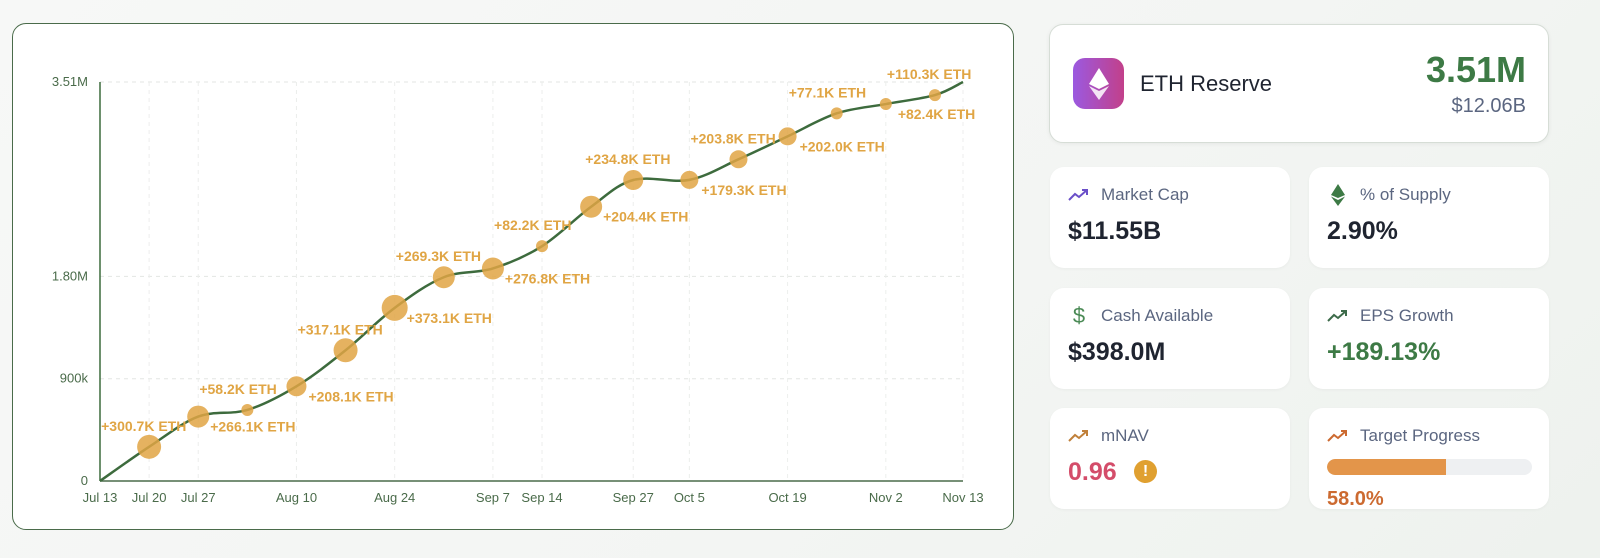 The width and height of the screenshot is (1600, 558). I want to click on y-axis-tick: 0, so click(84, 480).